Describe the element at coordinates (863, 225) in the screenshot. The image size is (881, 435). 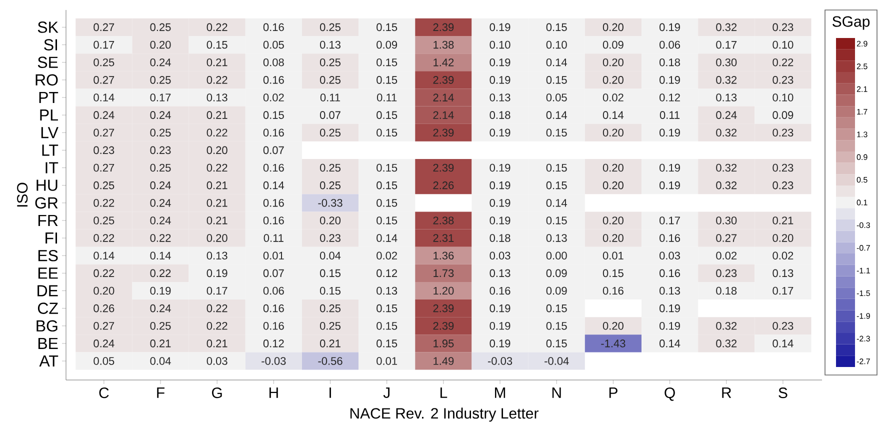
I see `color-bar-label: -0.3` at that location.